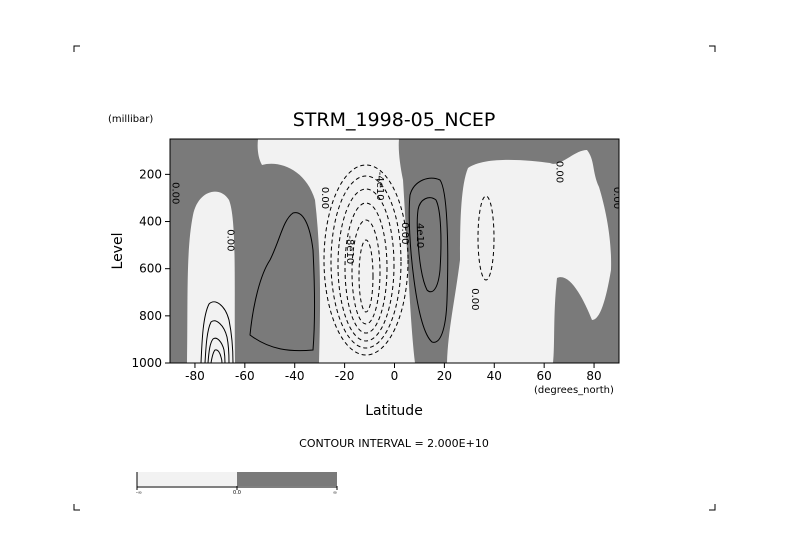  I want to click on x-tick-label: -60, so click(245, 376).